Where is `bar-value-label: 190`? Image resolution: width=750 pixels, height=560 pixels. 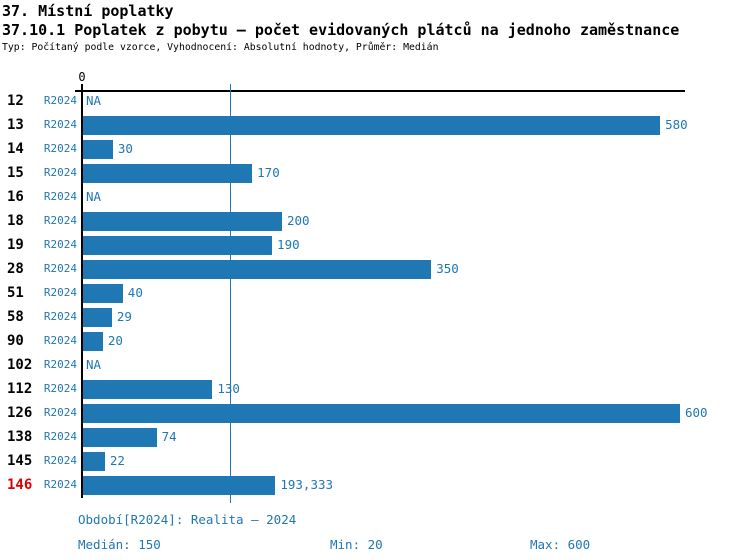 bar-value-label: 190 is located at coordinates (288, 244).